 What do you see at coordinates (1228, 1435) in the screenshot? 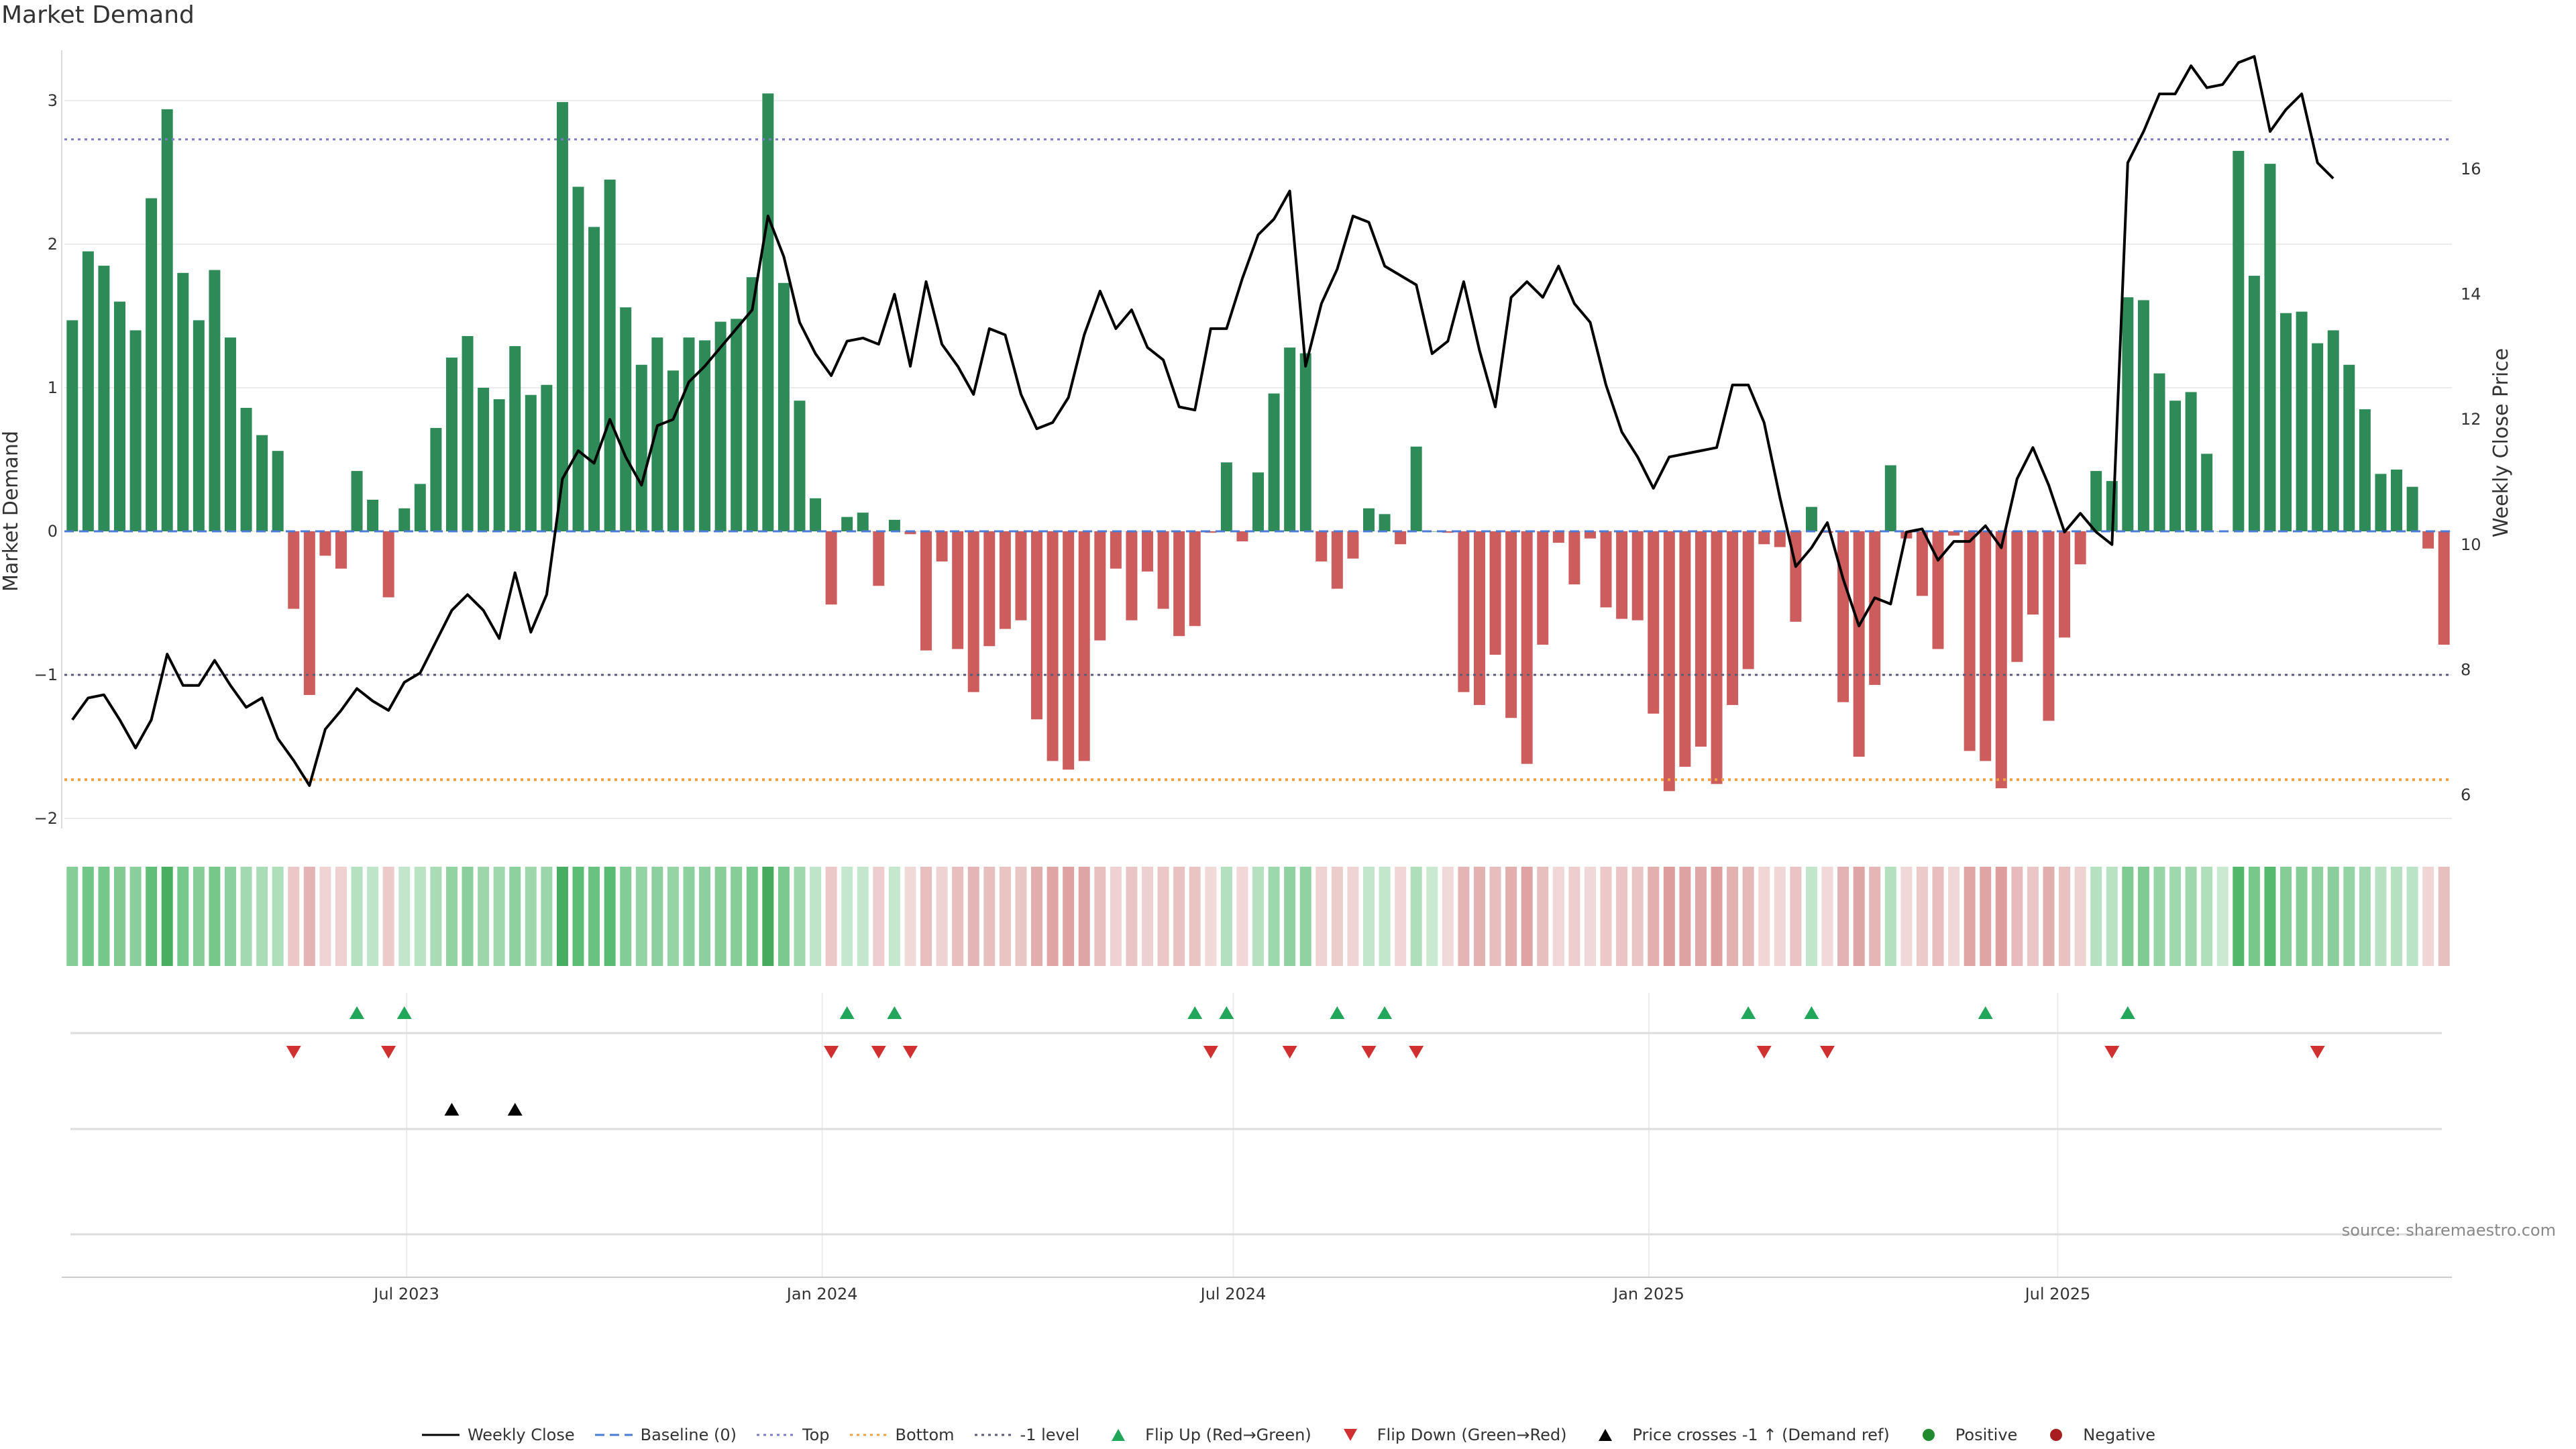
I see `legend-label: Flip Up (Red→Green)` at bounding box center [1228, 1435].